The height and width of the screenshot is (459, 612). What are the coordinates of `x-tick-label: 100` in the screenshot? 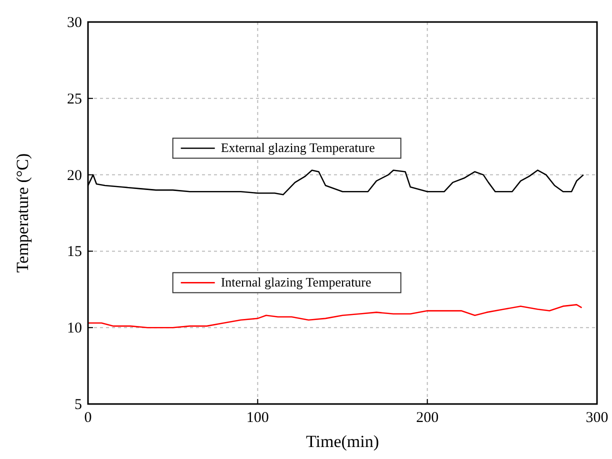 It's located at (257, 418).